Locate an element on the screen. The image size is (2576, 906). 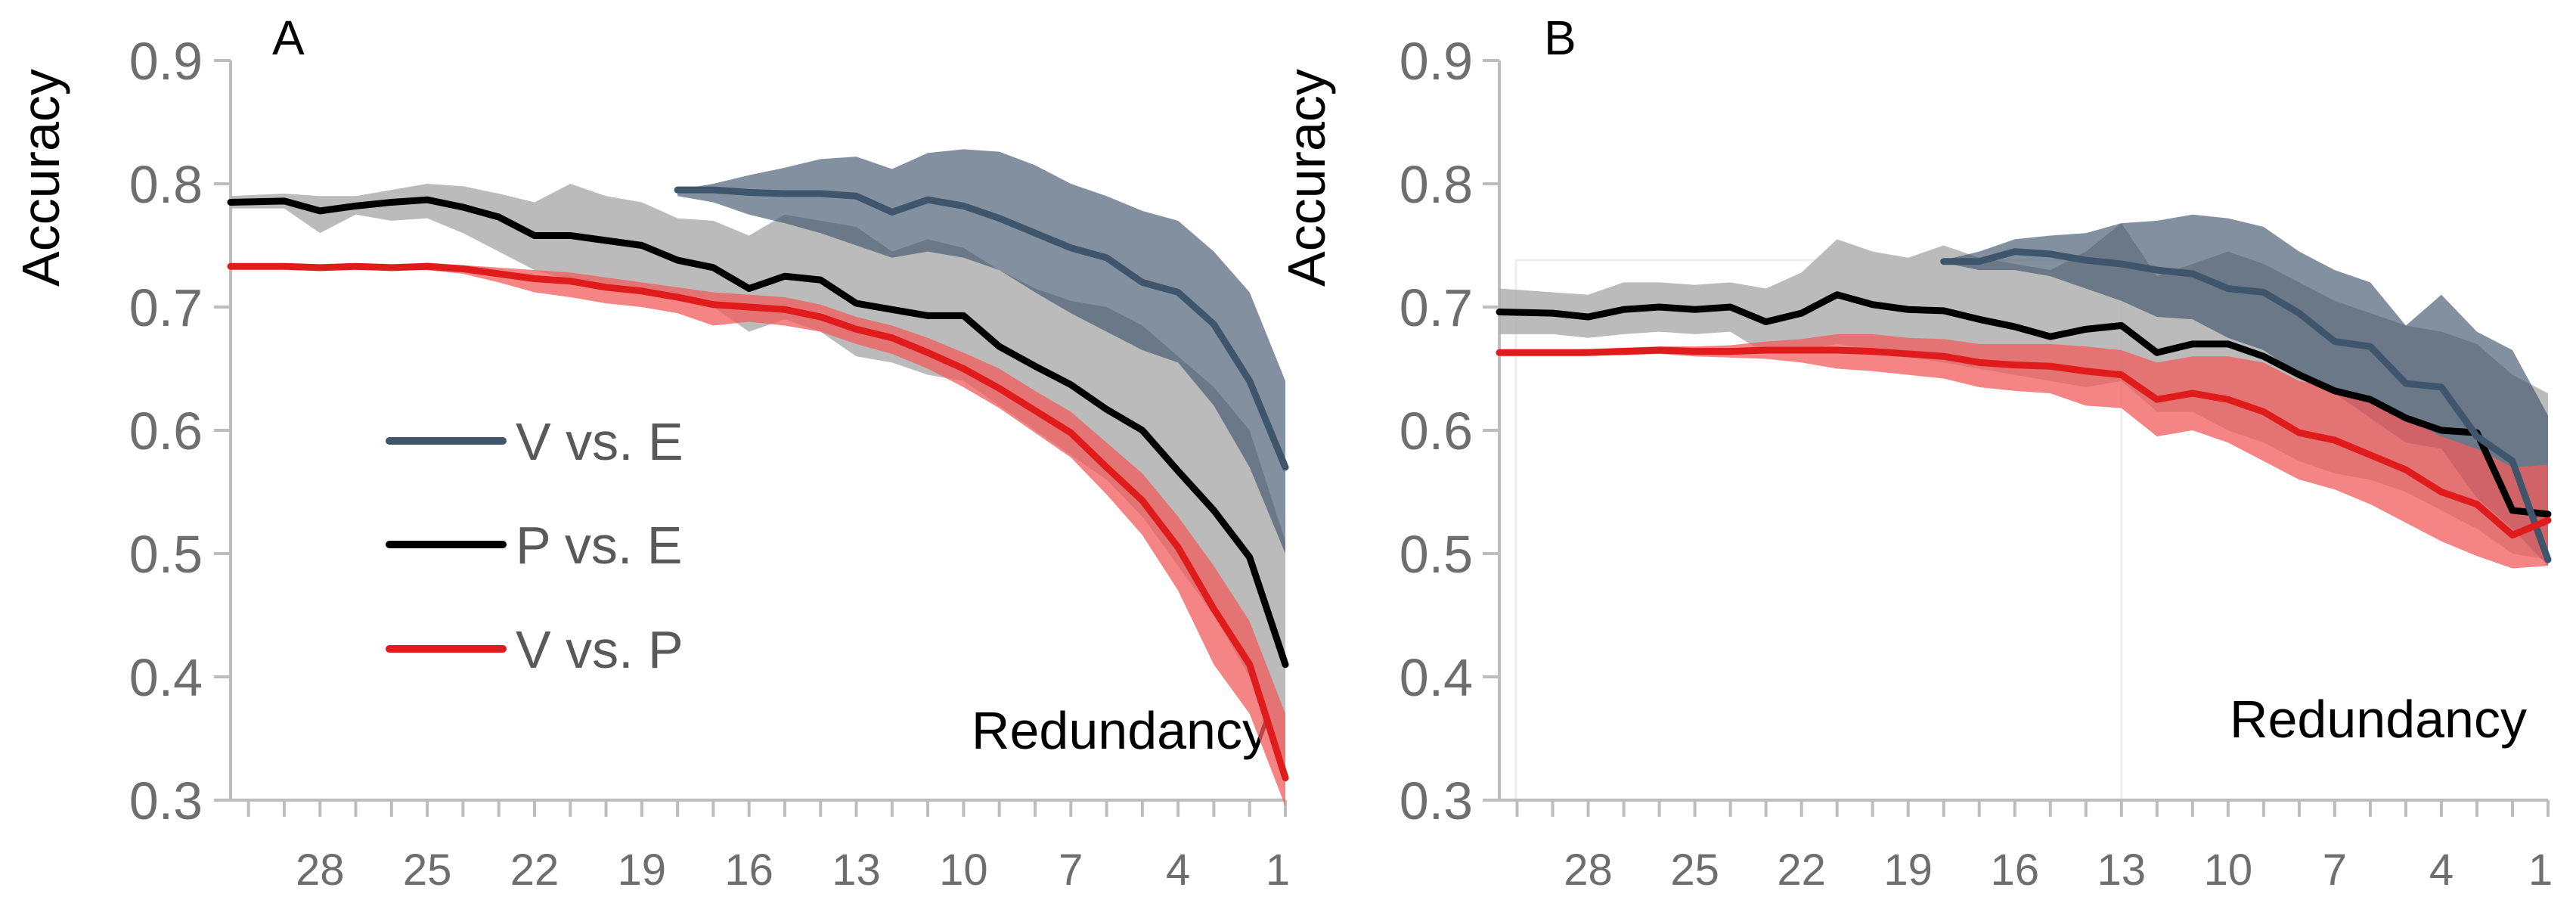
panel-b-panel-label: B is located at coordinates (1560, 38).